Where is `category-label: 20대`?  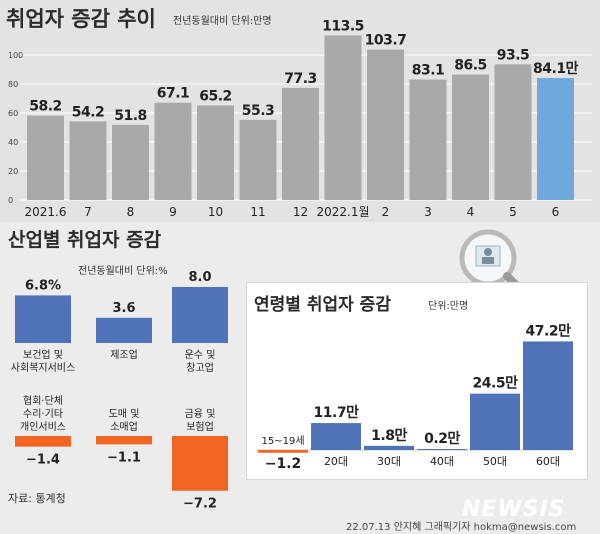
category-label: 20대 is located at coordinates (336, 461).